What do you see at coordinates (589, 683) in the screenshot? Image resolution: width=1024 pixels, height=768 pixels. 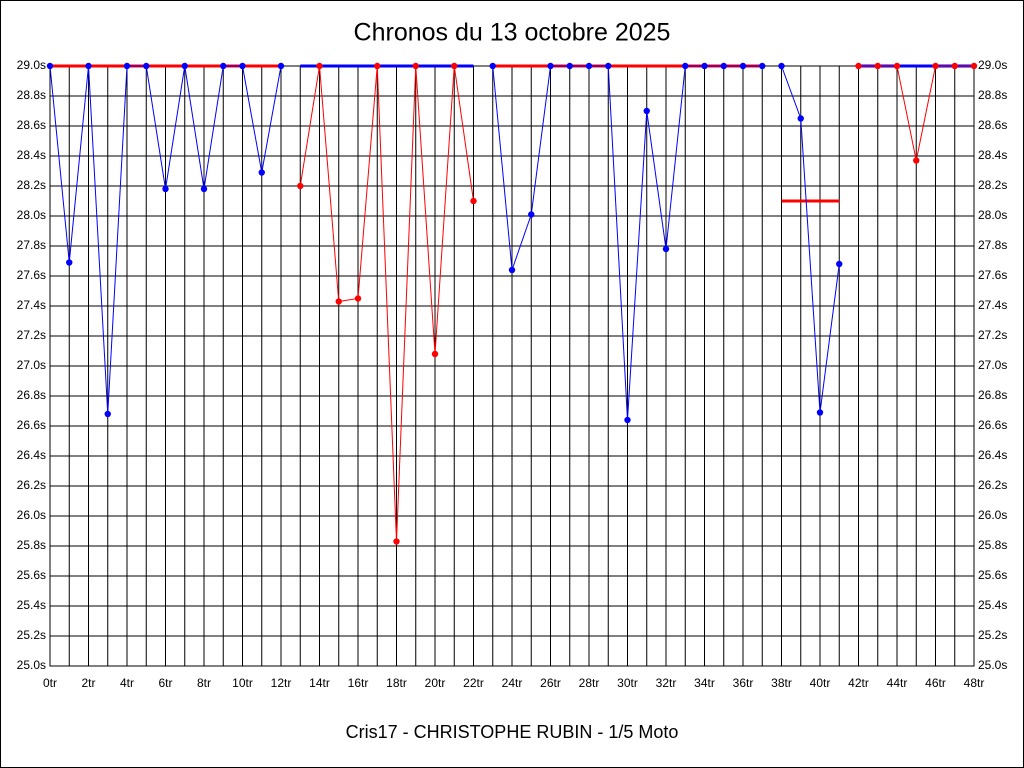 I see `x-tick-label: 28tr` at bounding box center [589, 683].